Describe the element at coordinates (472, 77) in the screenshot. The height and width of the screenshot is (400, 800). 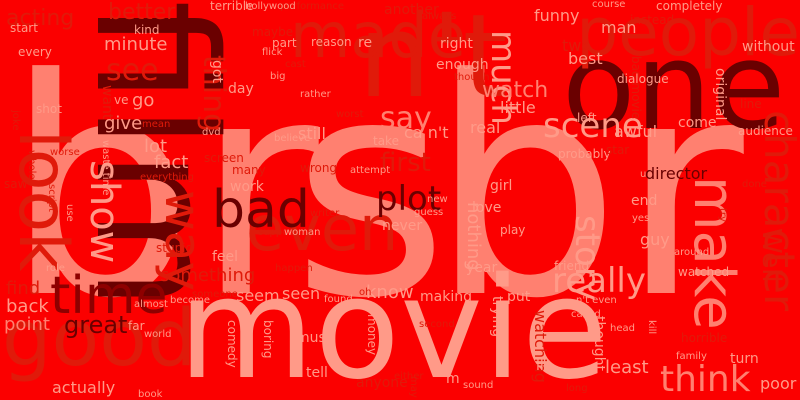
I see `word-though: though` at that location.